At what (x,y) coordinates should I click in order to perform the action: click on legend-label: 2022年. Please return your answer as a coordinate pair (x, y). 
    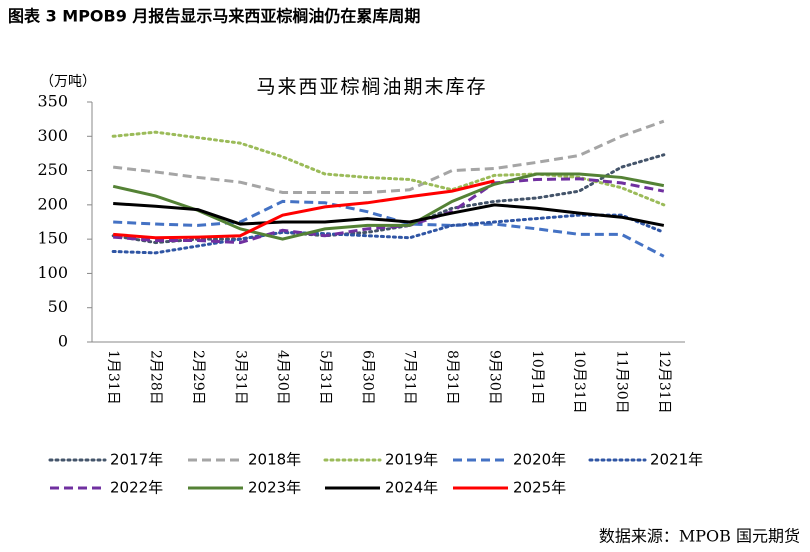
    Looking at the image, I should click on (136, 488).